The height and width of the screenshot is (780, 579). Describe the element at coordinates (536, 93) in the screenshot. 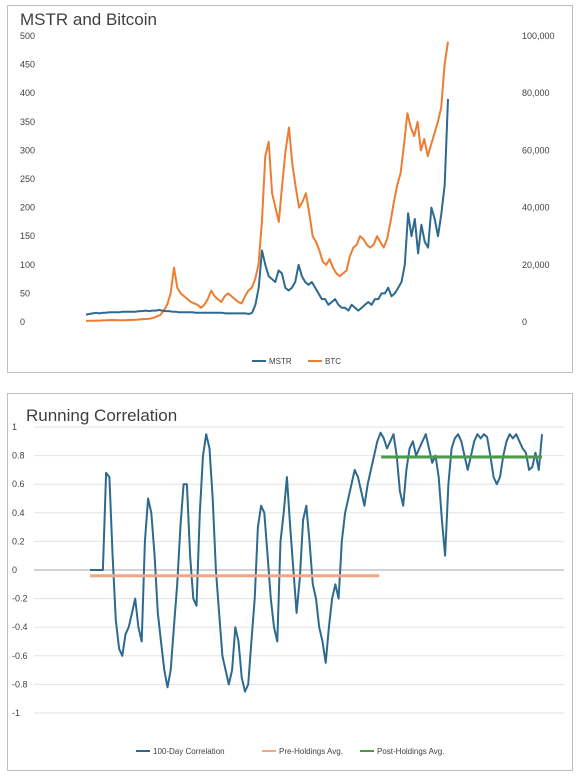

I see `right-tick-label: 80,000` at that location.